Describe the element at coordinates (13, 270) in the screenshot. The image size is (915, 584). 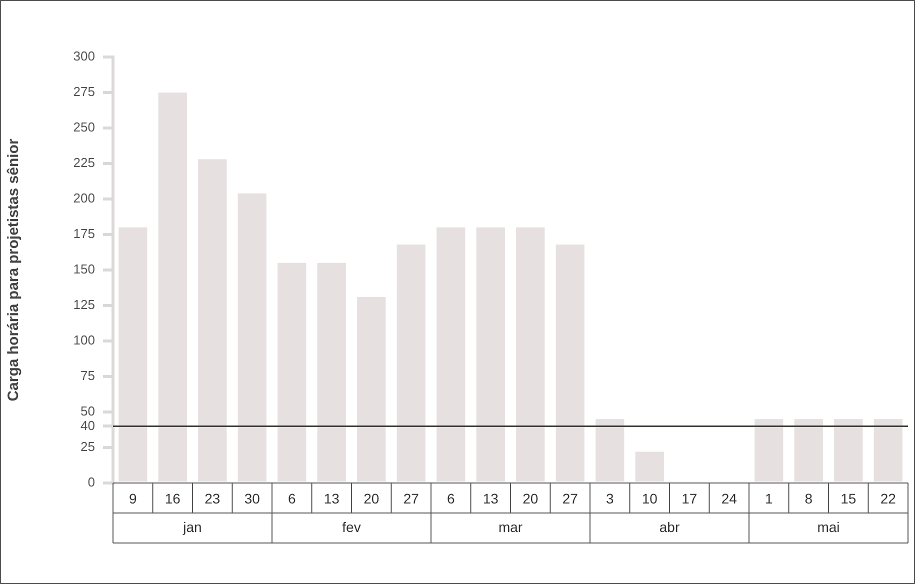
I see `y-axis-title: Carga horária para projetistas sênior` at that location.